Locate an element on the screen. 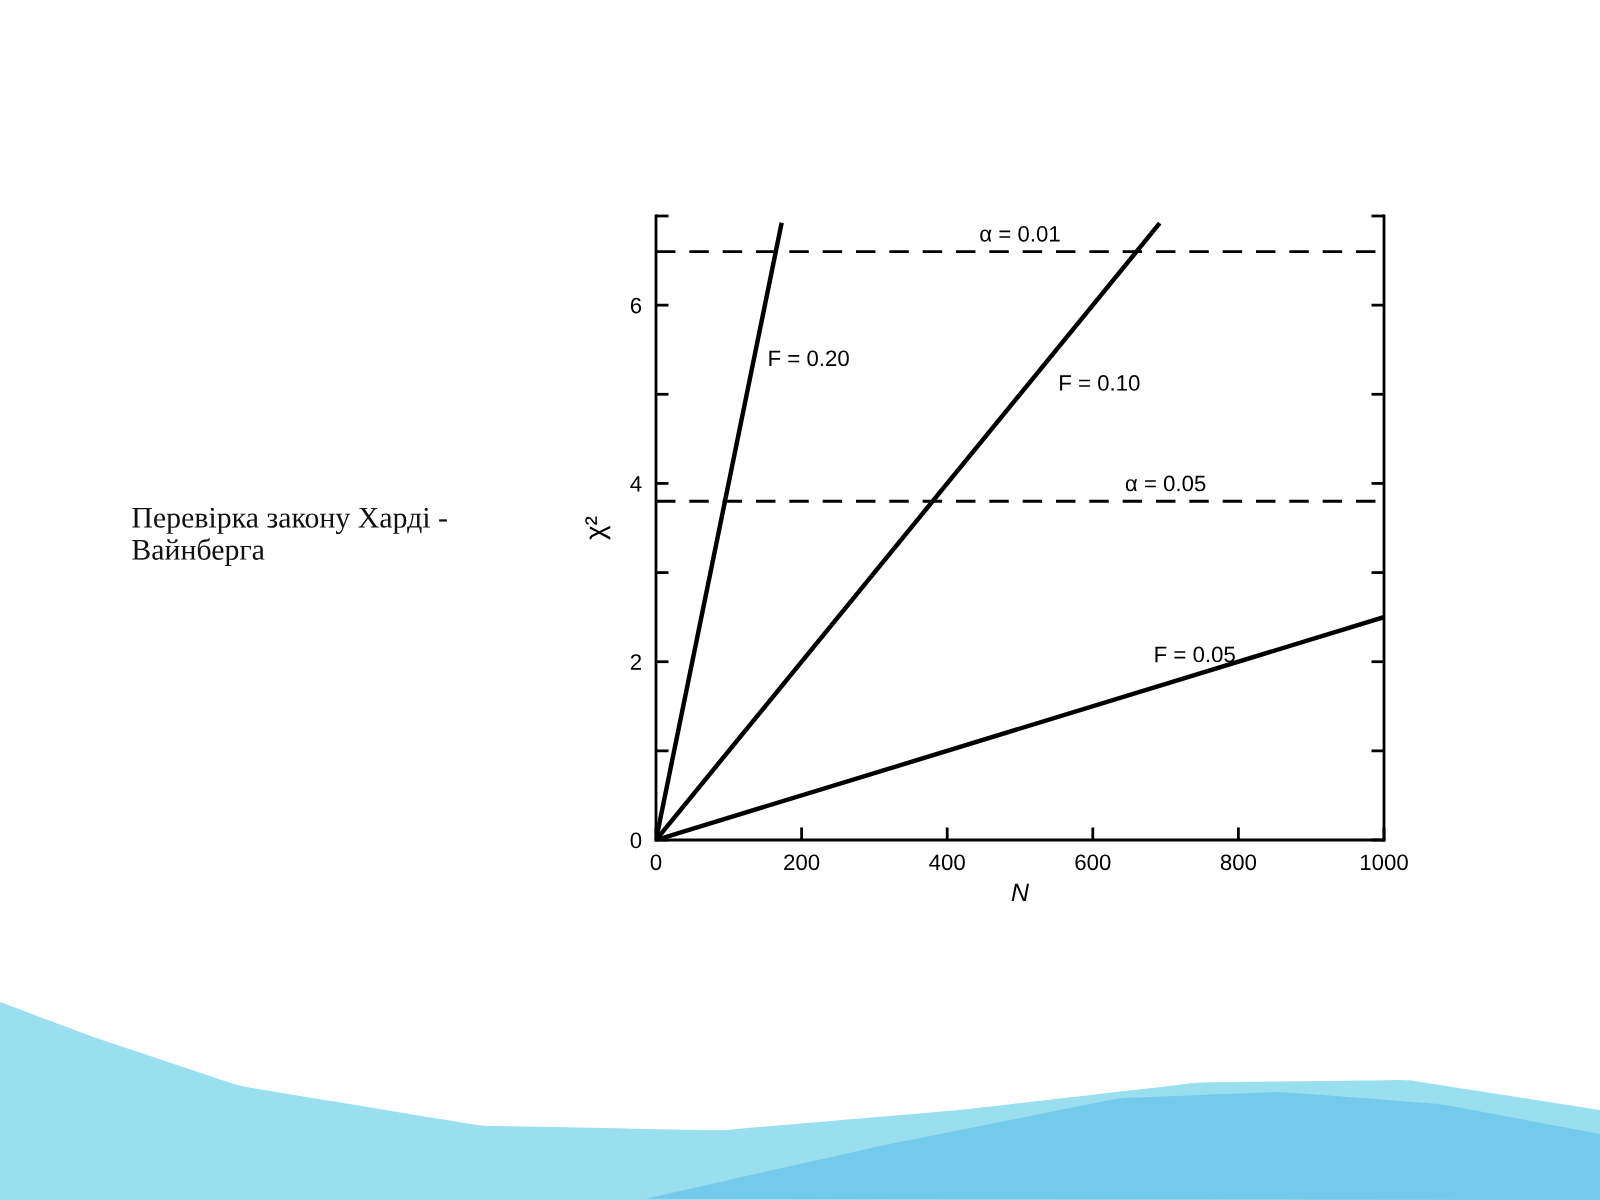  y-tick-label: 0 is located at coordinates (636, 840).